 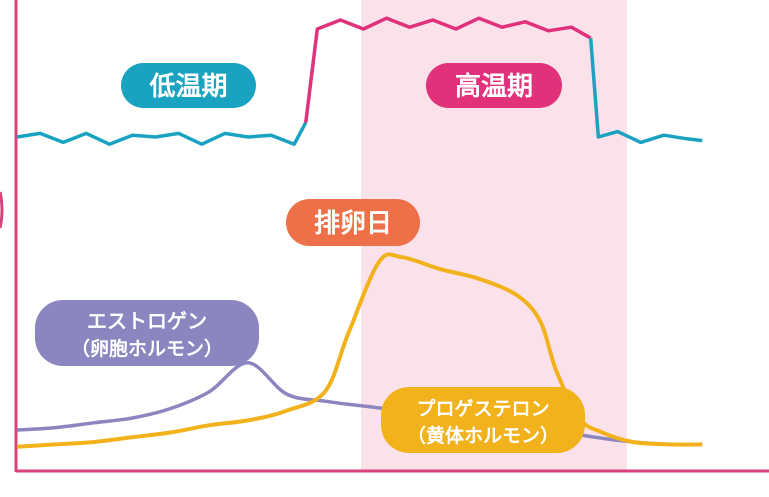 I want to click on estrogen-legend: エストロゲン （卵胞ホルモン）, so click(x=147, y=333).